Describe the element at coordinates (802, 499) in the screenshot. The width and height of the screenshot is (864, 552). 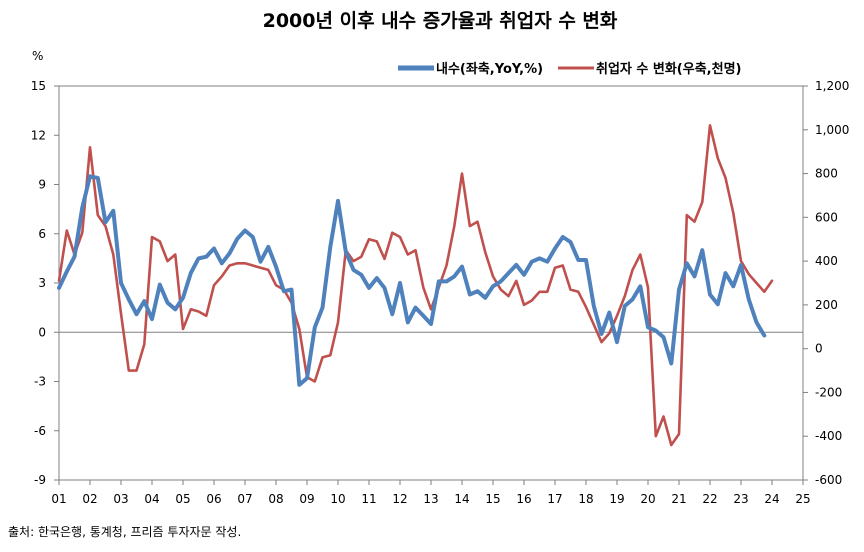
I see `x-tick-label: 25` at that location.